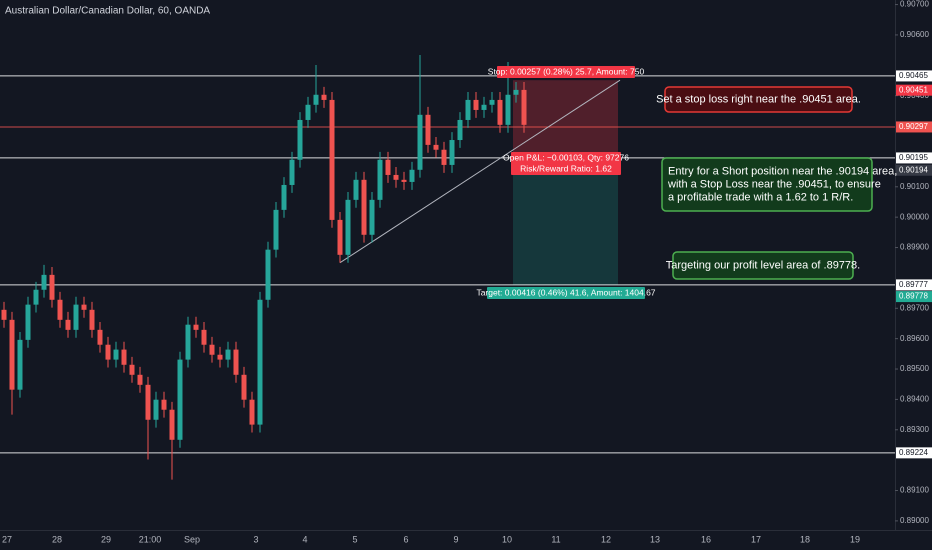 The height and width of the screenshot is (550, 932). I want to click on entry-tag: 0.90194, so click(913, 169).